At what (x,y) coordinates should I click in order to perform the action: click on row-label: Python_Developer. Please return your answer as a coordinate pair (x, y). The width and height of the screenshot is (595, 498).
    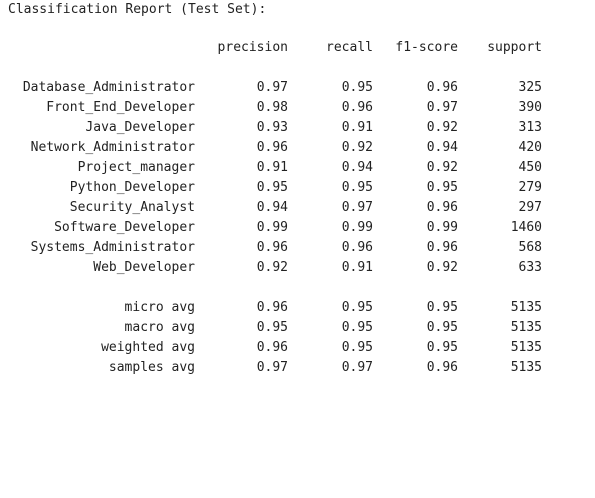
    Looking at the image, I should click on (132, 187).